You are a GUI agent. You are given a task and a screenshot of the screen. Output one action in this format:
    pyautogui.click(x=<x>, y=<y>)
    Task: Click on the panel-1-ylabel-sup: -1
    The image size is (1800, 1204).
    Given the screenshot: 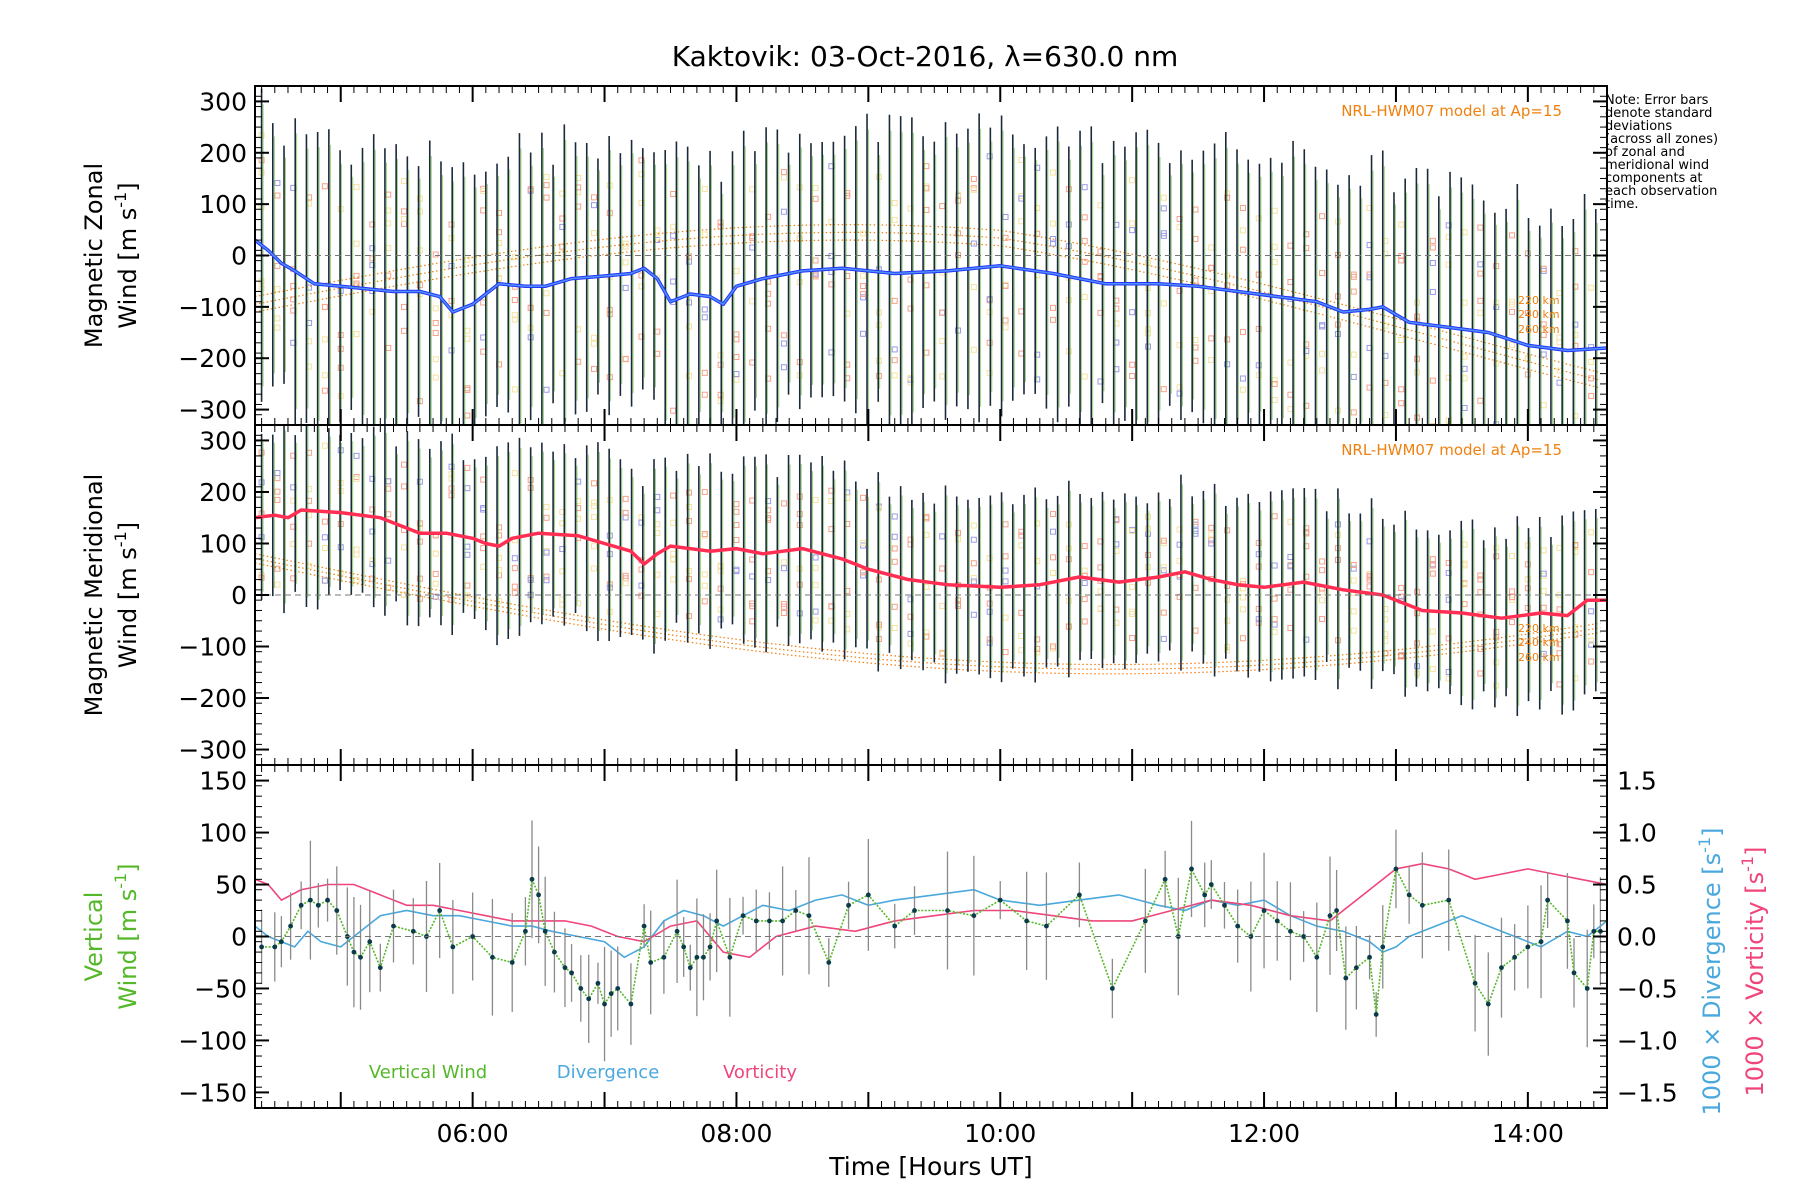 What is the action you would take?
    pyautogui.click(x=120, y=539)
    